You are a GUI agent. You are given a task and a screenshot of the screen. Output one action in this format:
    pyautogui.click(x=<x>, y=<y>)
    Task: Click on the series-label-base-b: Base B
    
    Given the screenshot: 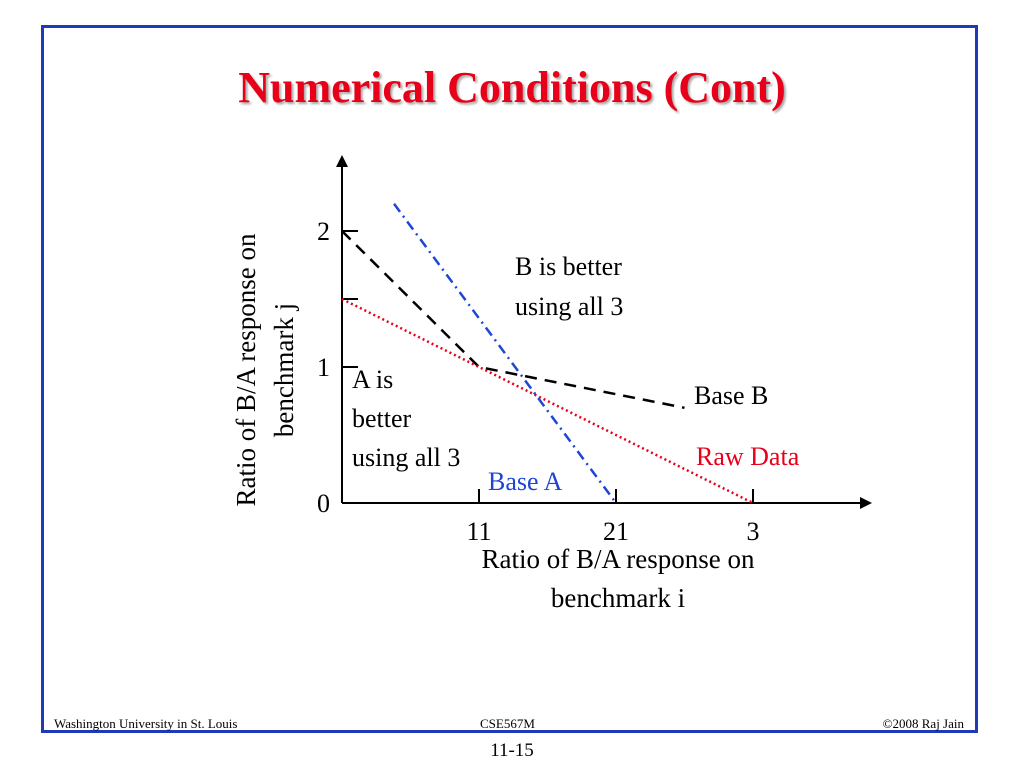 What is the action you would take?
    pyautogui.click(x=731, y=395)
    